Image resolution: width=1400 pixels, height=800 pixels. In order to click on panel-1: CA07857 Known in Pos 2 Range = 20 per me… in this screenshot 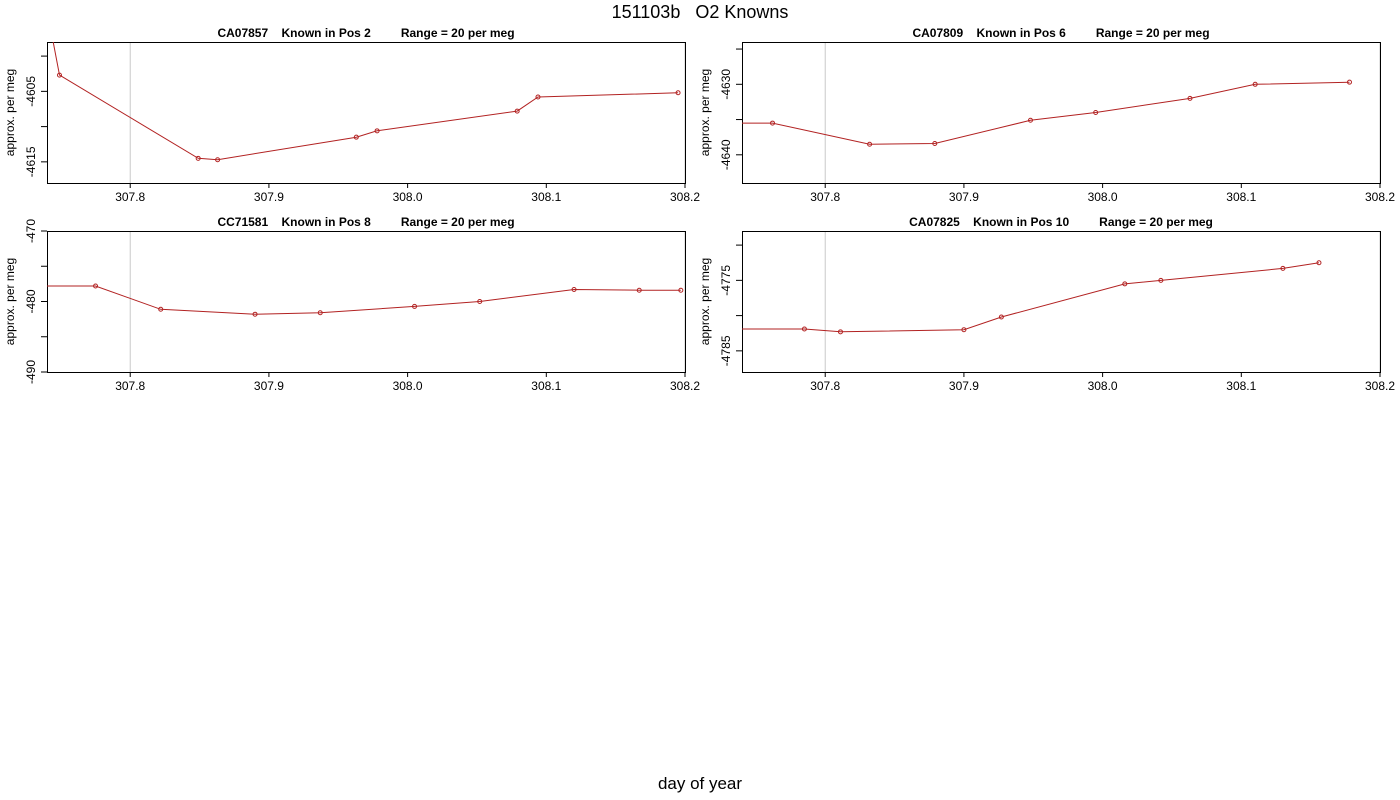, I will do `click(351, 115)`.